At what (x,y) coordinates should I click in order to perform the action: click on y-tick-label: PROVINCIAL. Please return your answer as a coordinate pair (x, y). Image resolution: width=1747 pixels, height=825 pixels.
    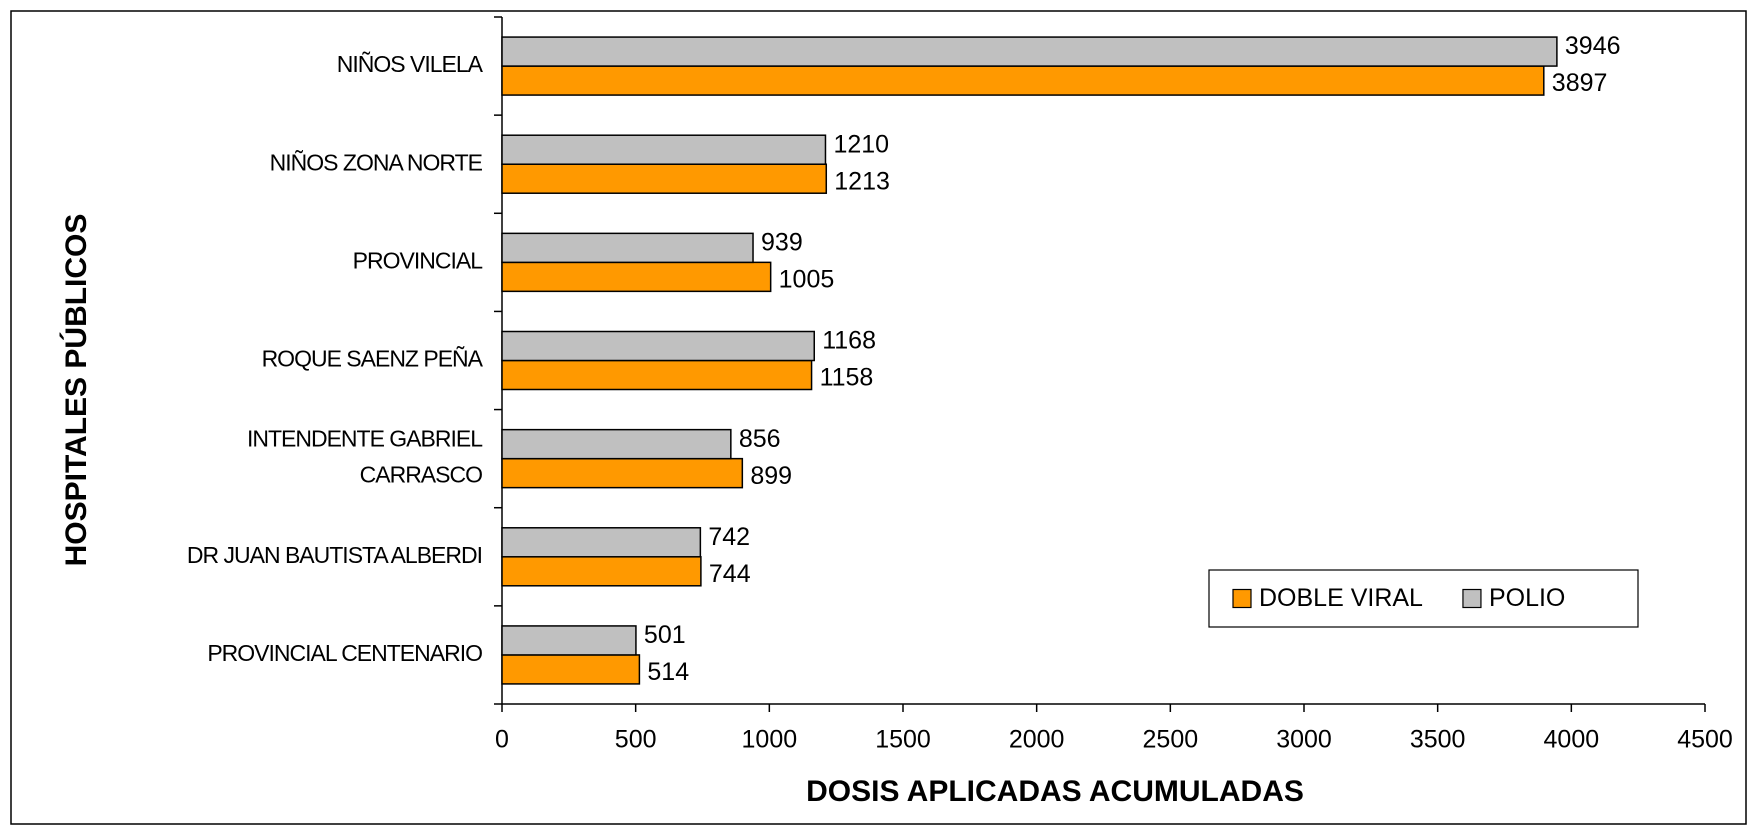
    Looking at the image, I should click on (418, 260).